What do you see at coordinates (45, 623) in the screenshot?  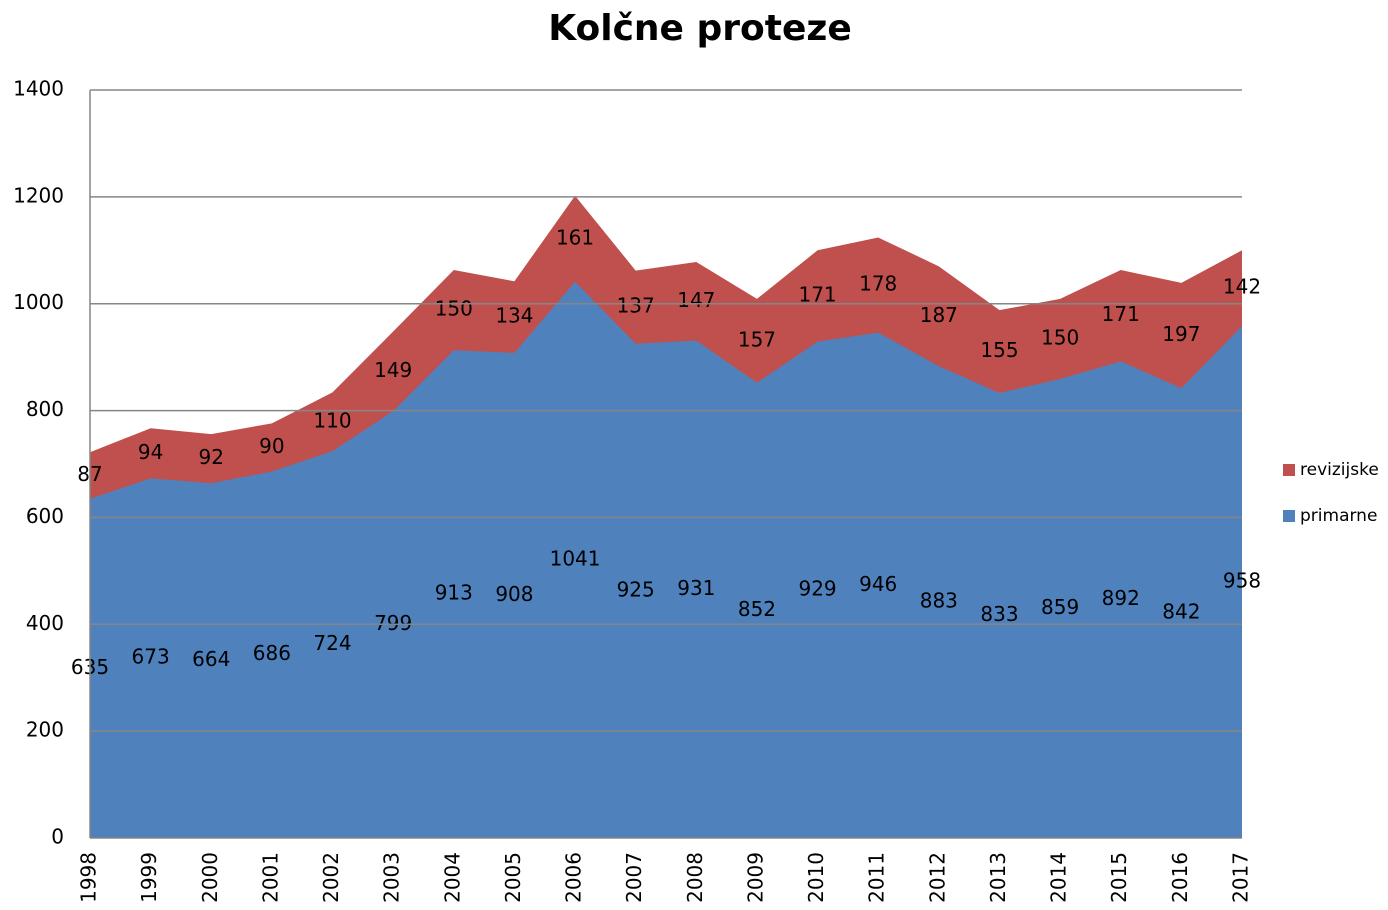 I see `y-tick-label: 400` at bounding box center [45, 623].